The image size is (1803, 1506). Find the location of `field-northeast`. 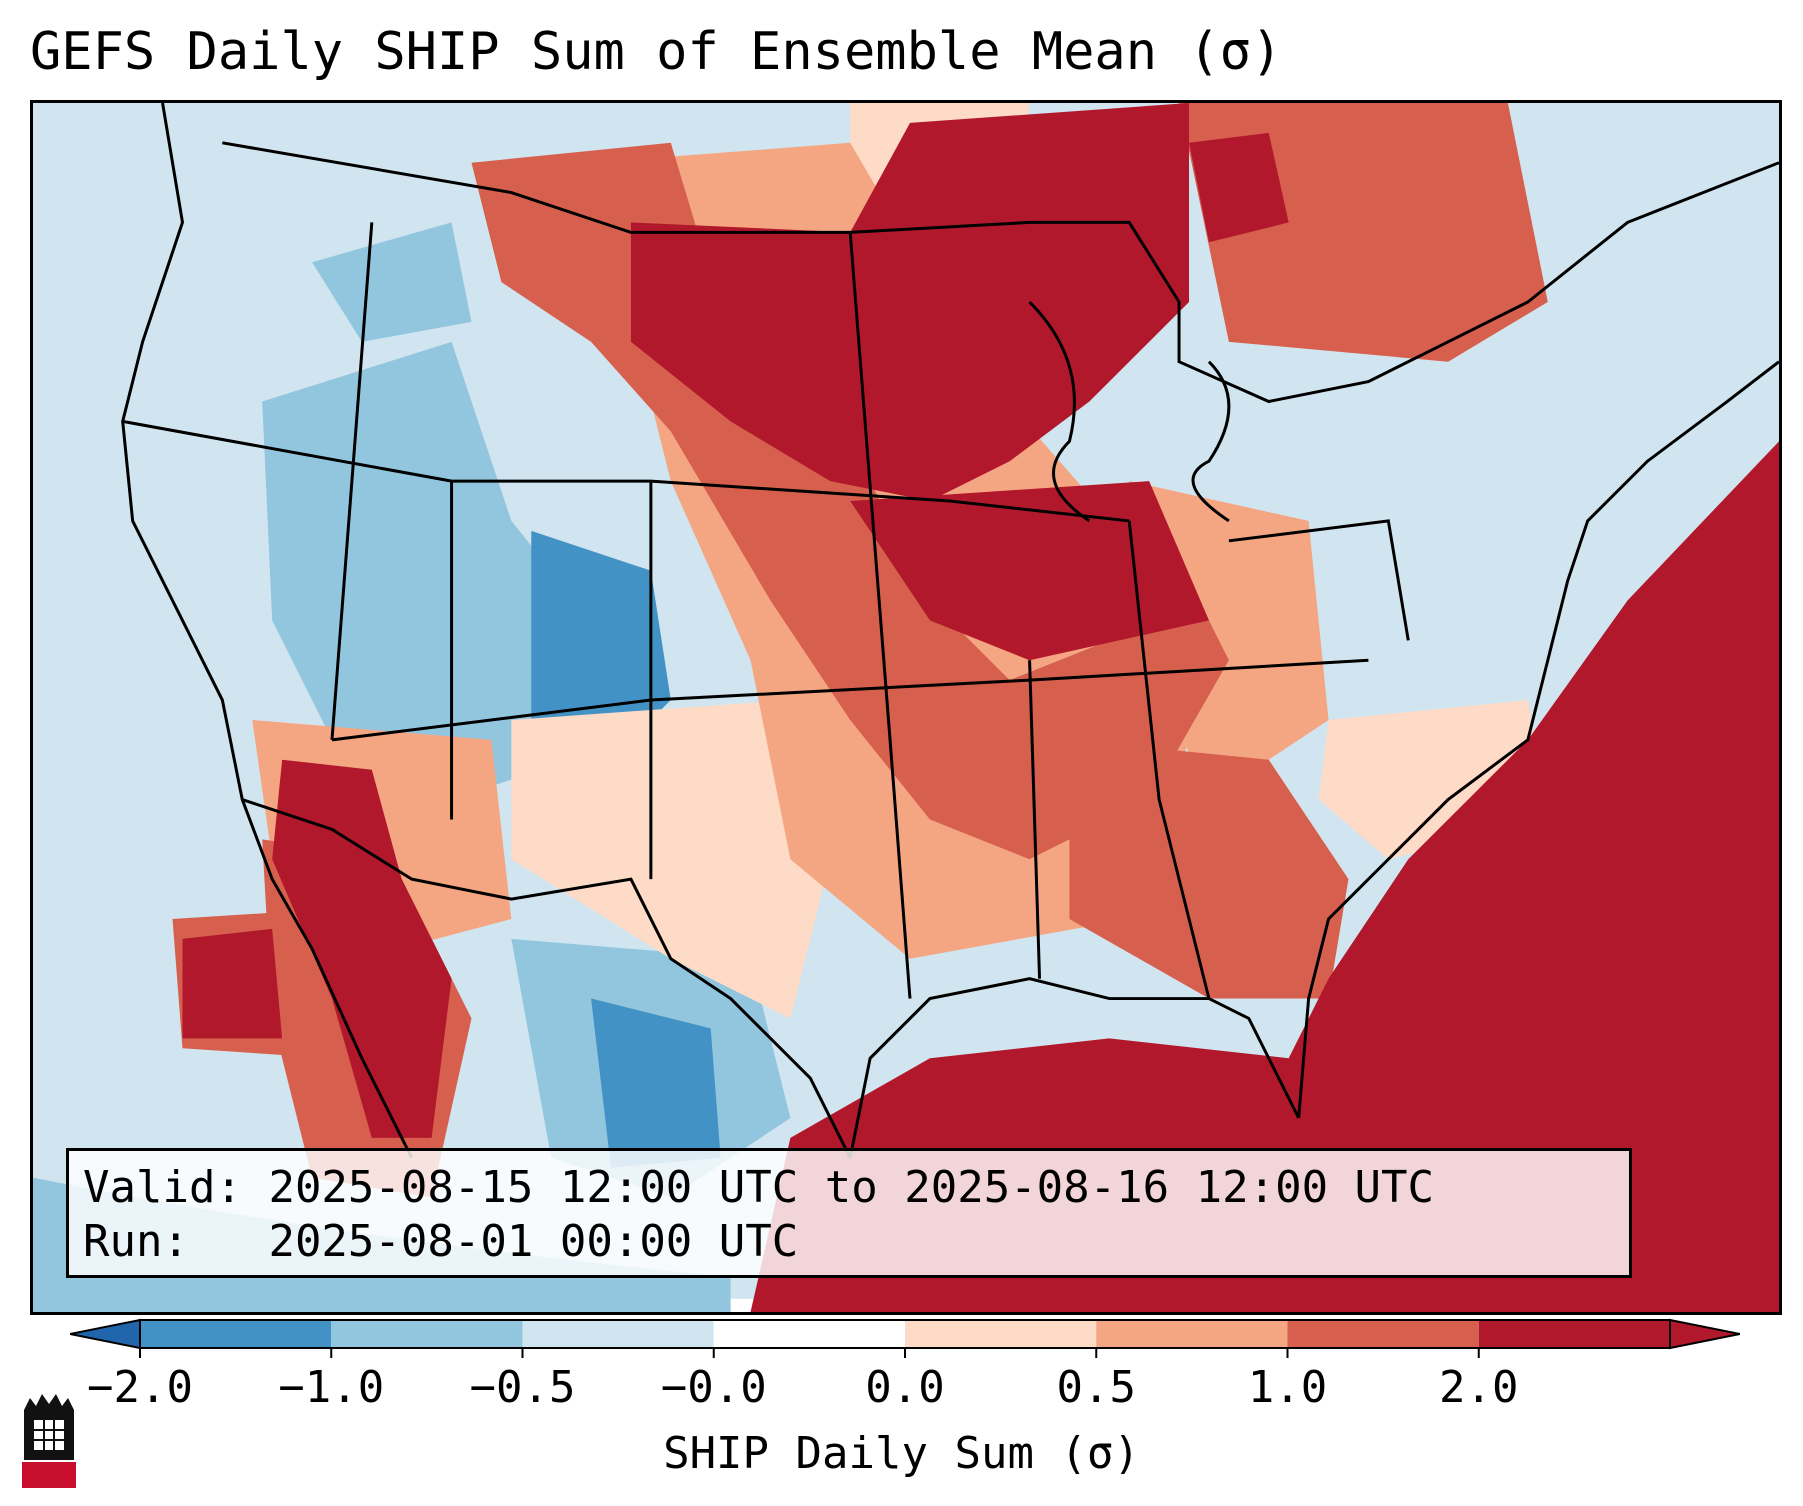

field-northeast is located at coordinates (1438, 565).